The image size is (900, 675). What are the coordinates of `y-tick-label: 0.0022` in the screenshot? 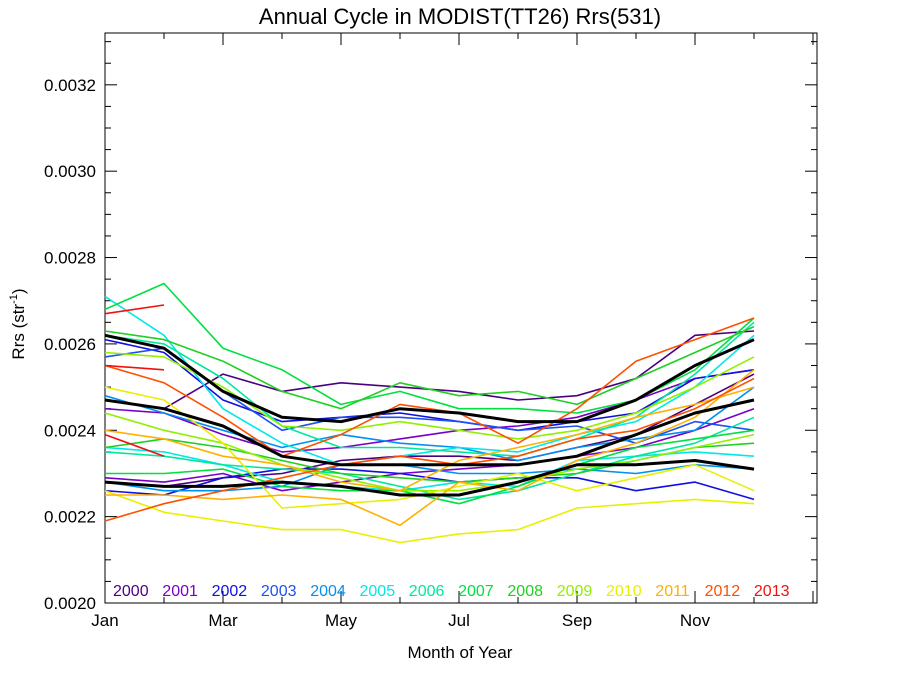 It's located at (70, 517).